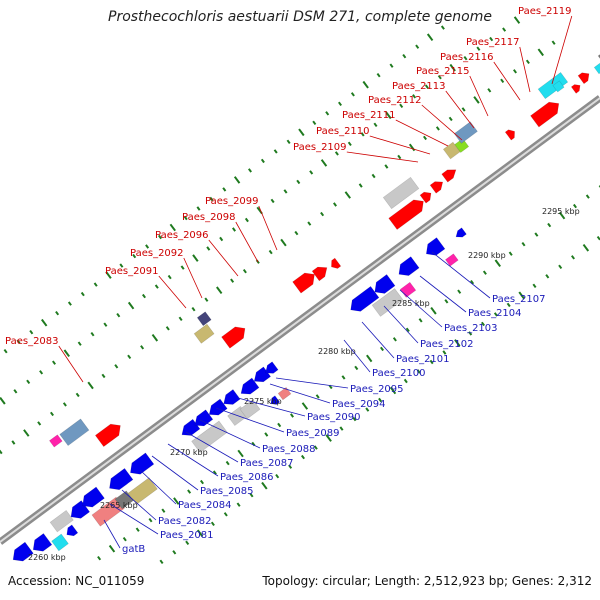  What do you see at coordinates (443, 71) in the screenshot?
I see `forward-gene-label: Paes_2115` at bounding box center [443, 71].